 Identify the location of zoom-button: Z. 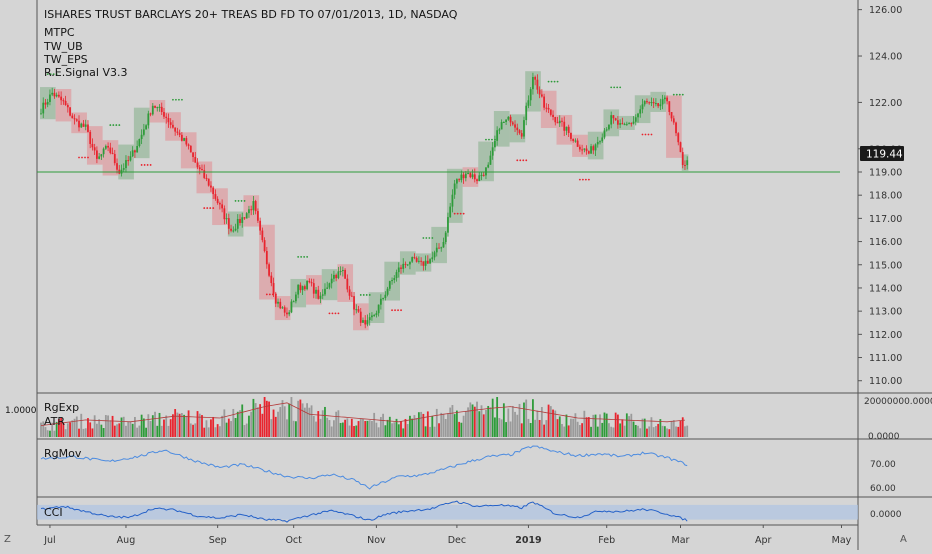
(7, 539).